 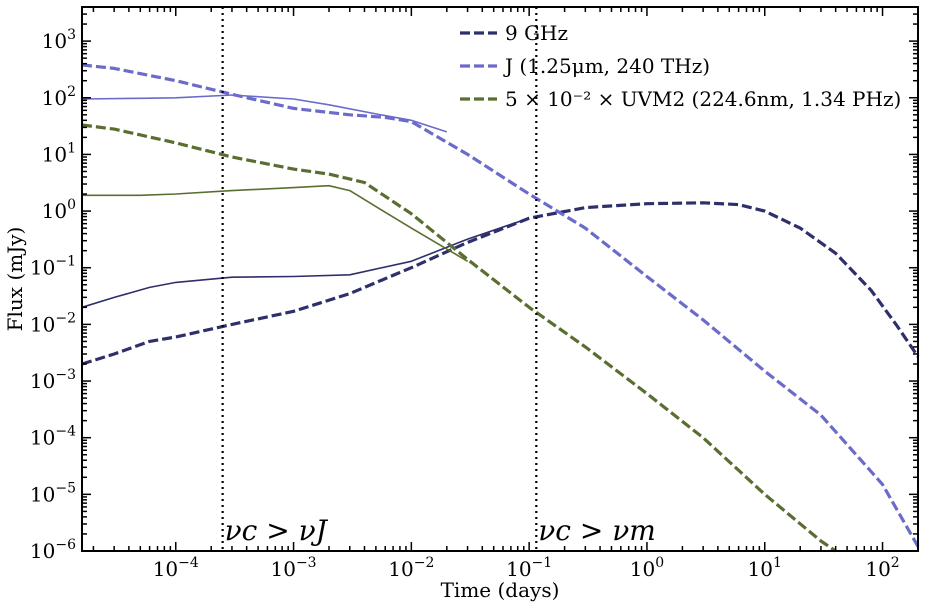 I want to click on y-tick-label: 10¹, so click(x=59, y=153).